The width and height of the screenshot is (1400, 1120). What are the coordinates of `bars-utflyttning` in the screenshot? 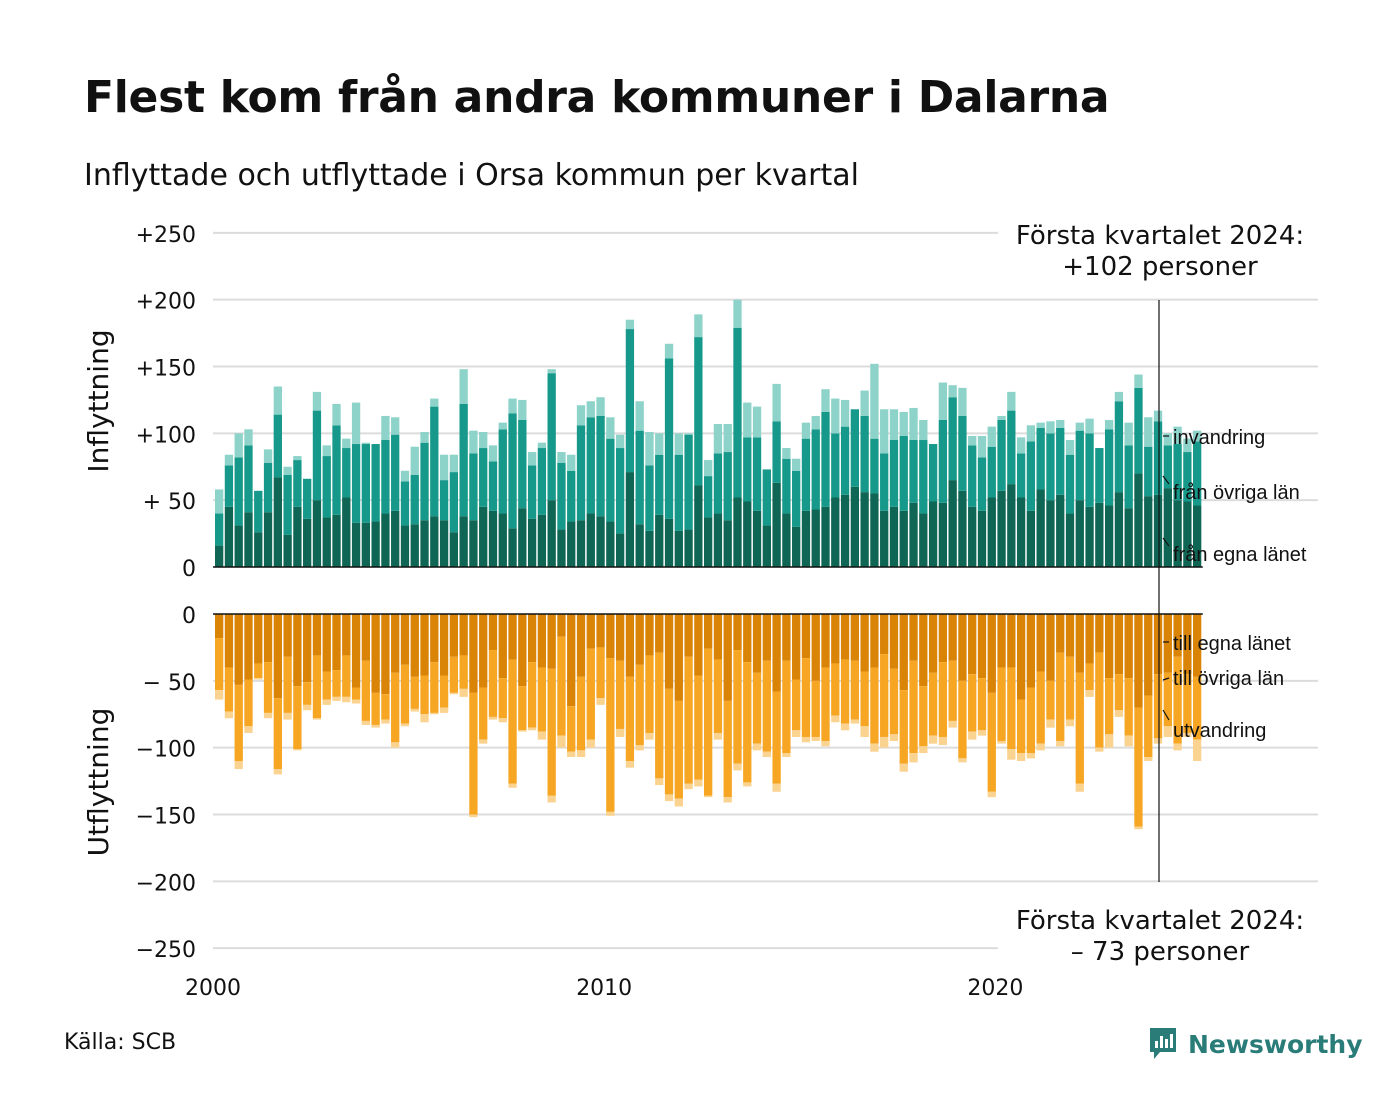 It's located at (708, 722).